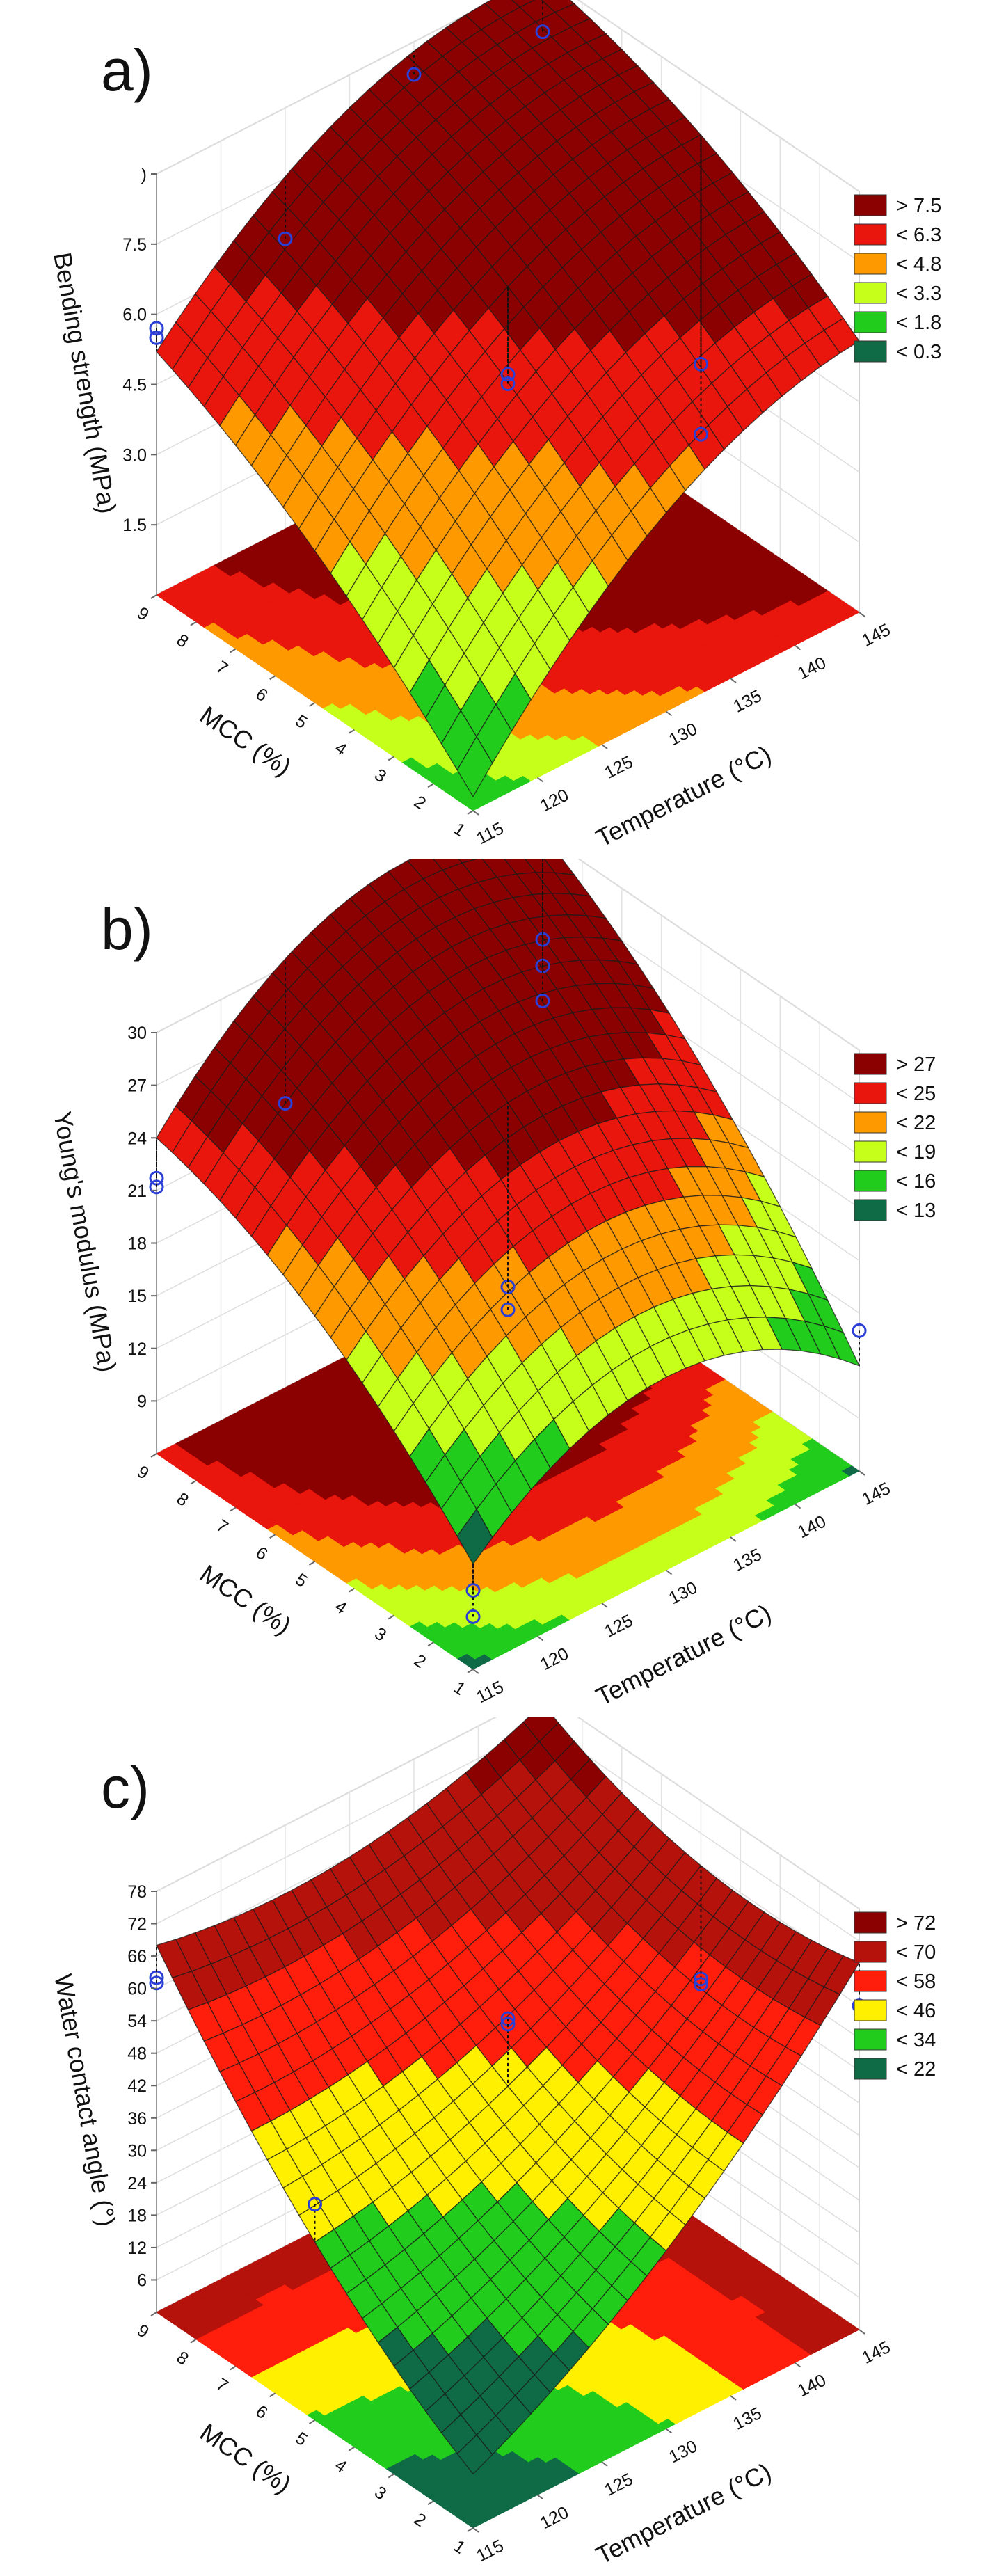 This screenshot has width=990, height=2576. What do you see at coordinates (134, 315) in the screenshot?
I see `z-tick-label: 6.0` at bounding box center [134, 315].